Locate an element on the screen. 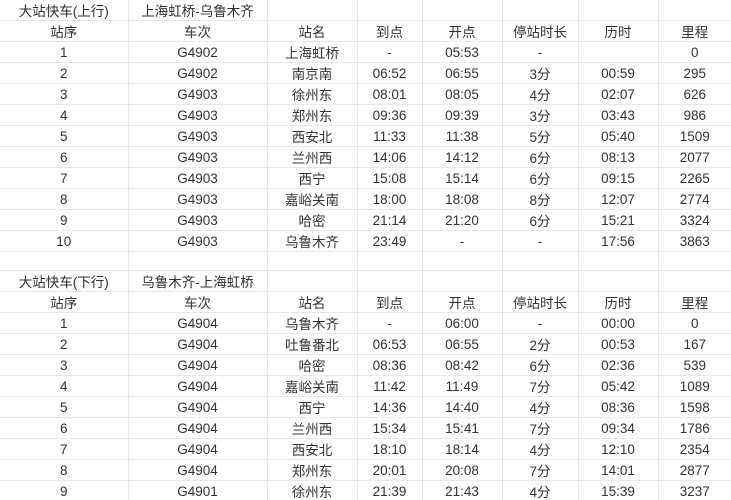 The height and width of the screenshot is (500, 731). table-cell: 08:42 is located at coordinates (462, 365).